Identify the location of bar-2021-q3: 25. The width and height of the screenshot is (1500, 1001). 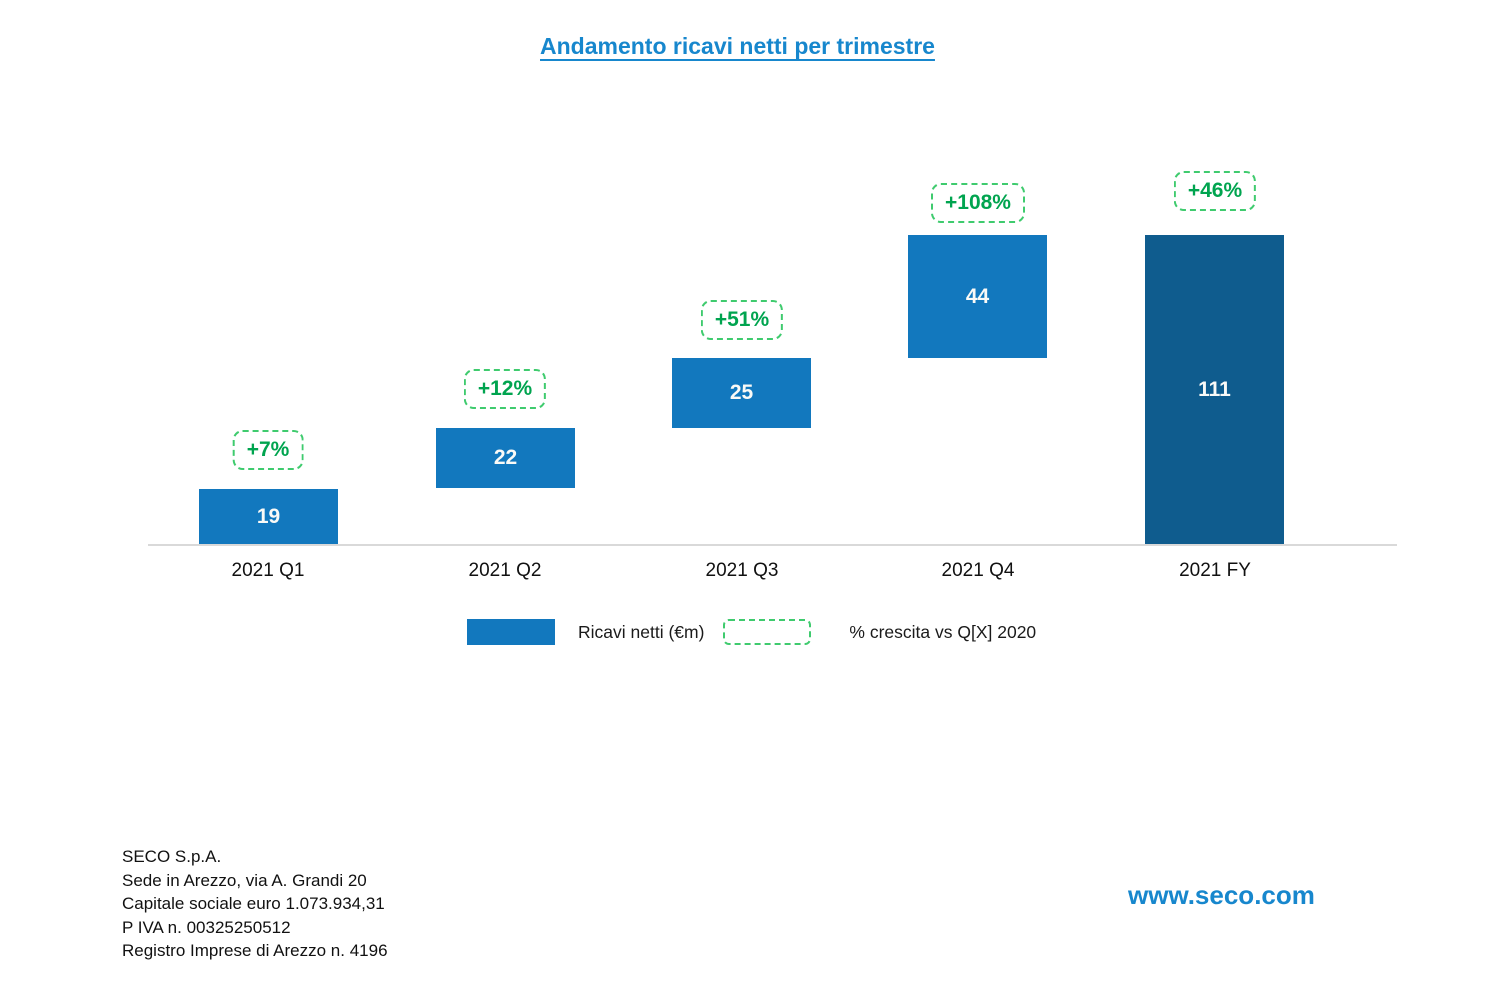
(741, 393).